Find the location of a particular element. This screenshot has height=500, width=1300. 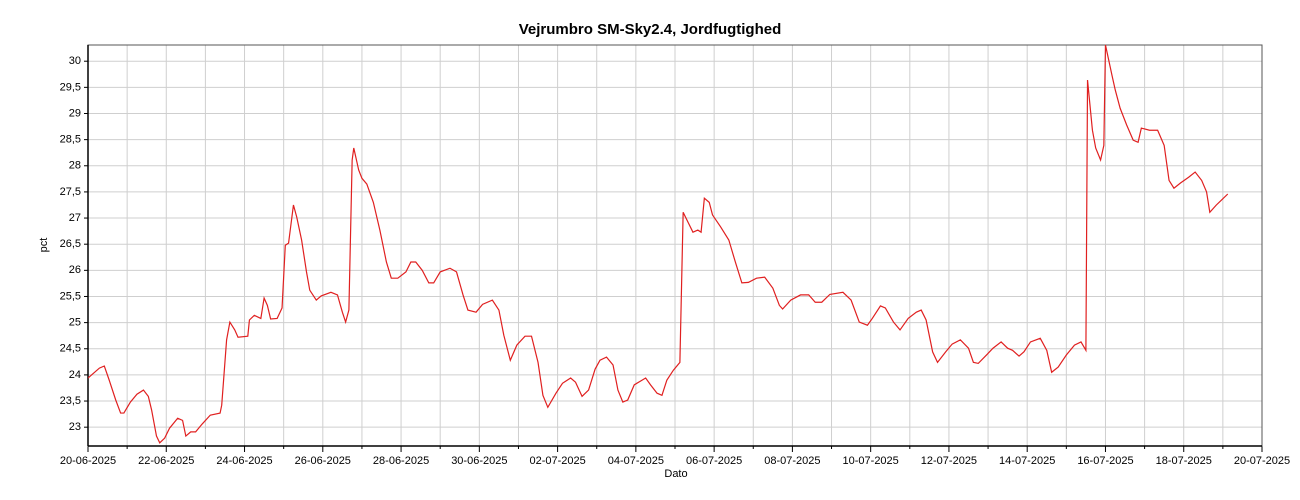

y-tick-label: 27,5 is located at coordinates (70, 192).